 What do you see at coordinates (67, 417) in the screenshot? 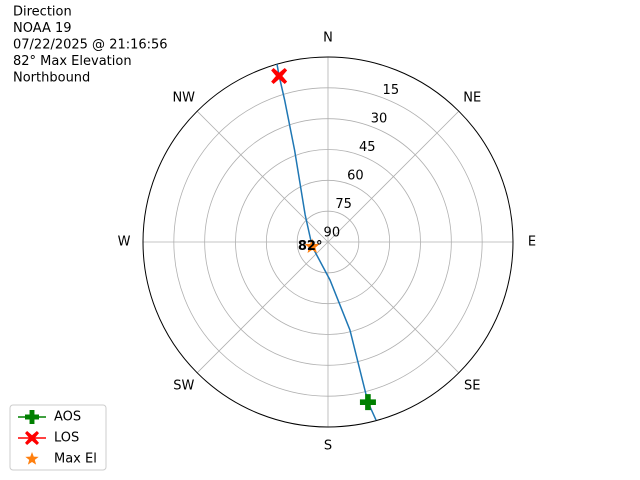
I see `legend-label: AOS` at bounding box center [67, 417].